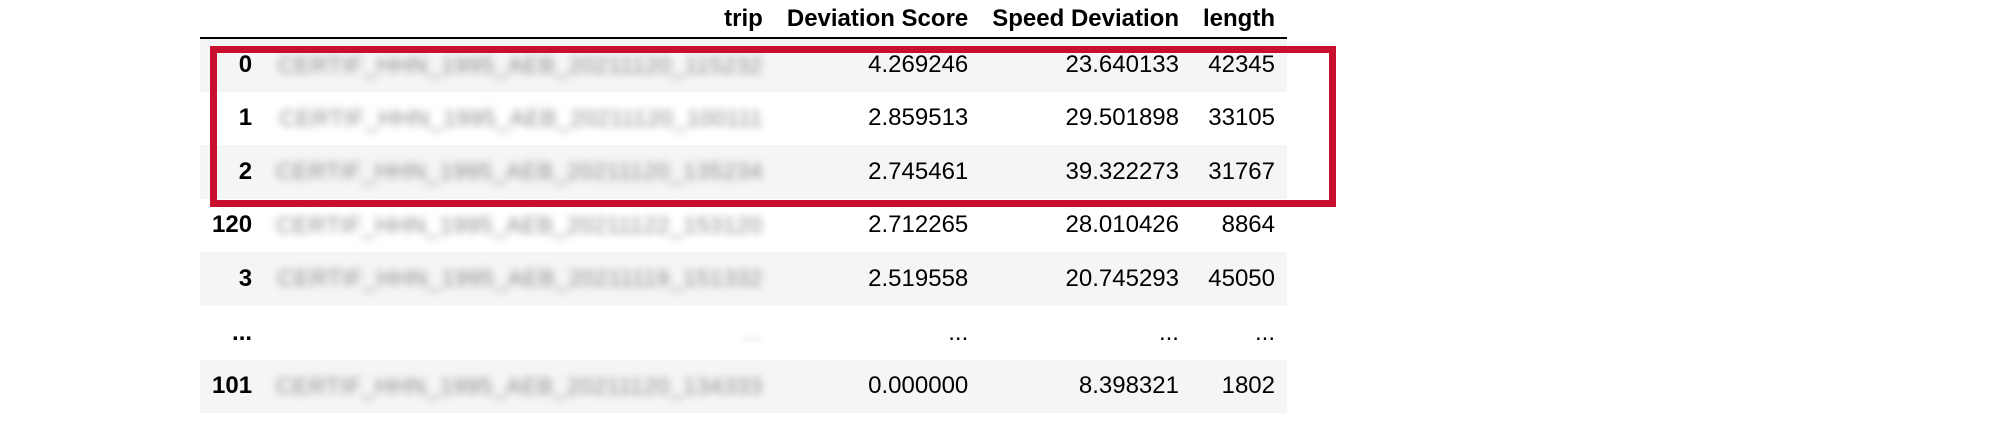 This screenshot has height=424, width=2008. I want to click on trip-column-header: trip, so click(743, 18).